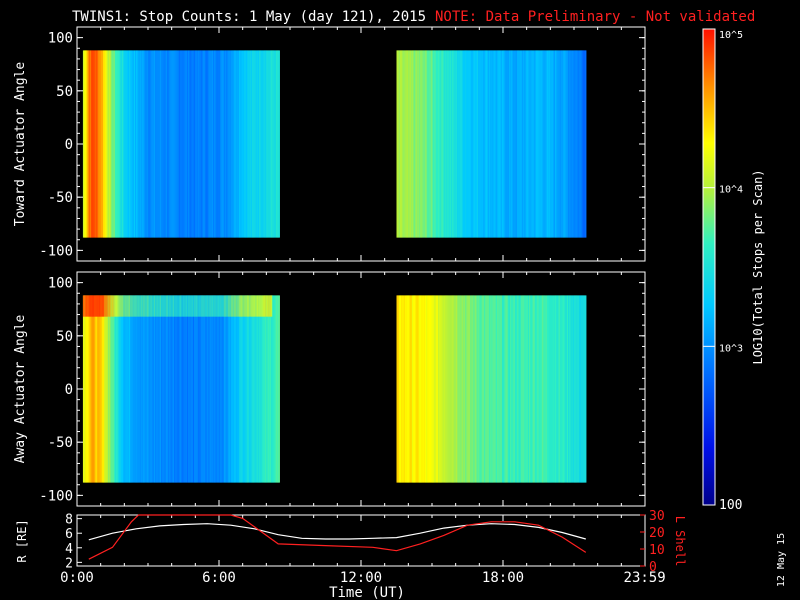  Describe the element at coordinates (60, 284) in the screenshot. I see `y-tick-label: 100` at that location.